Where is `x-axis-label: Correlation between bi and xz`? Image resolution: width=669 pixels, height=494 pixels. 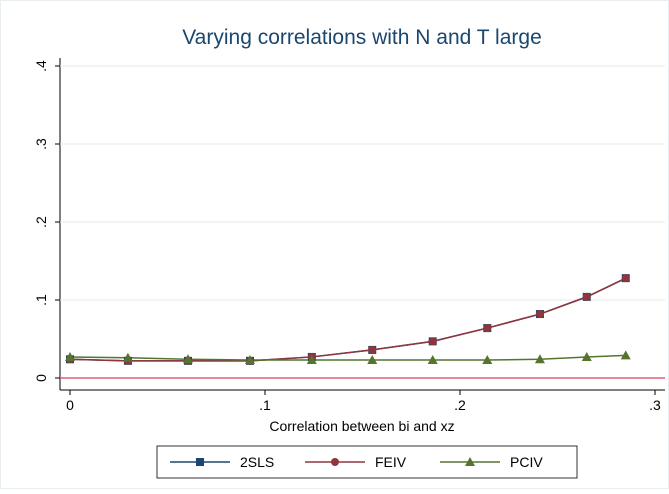 x-axis-label: Correlation between bi and xz is located at coordinates (361, 426).